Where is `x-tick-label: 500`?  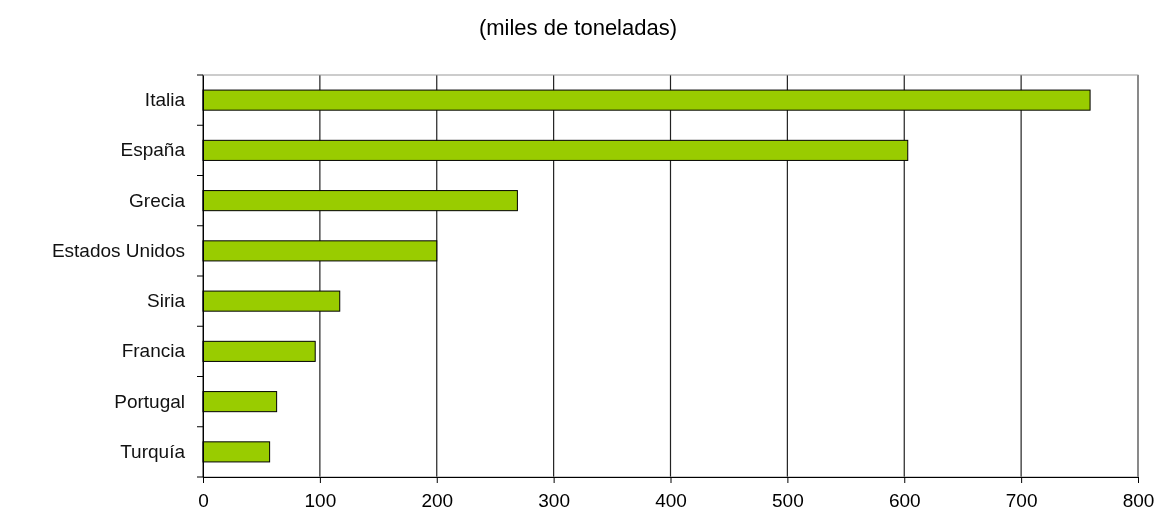
x-tick-label: 500 is located at coordinates (788, 500).